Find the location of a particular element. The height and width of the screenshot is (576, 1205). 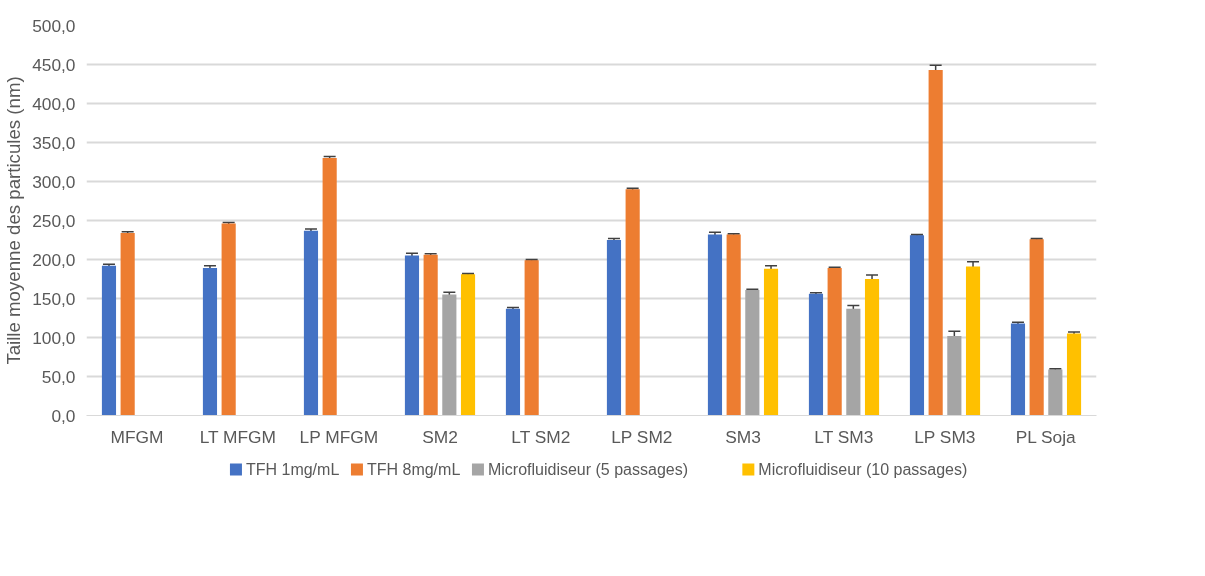

x-tick-label: PL Soja is located at coordinates (1046, 436).